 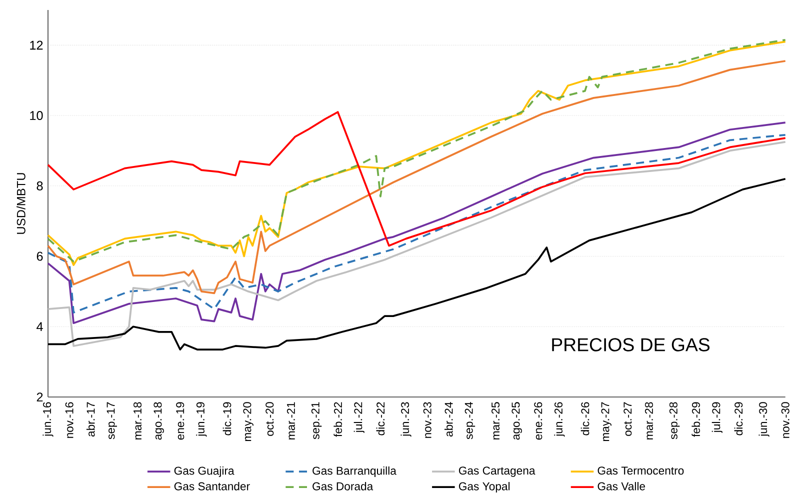 What do you see at coordinates (497, 471) in the screenshot?
I see `legend-label: Gas Cartagena` at bounding box center [497, 471].